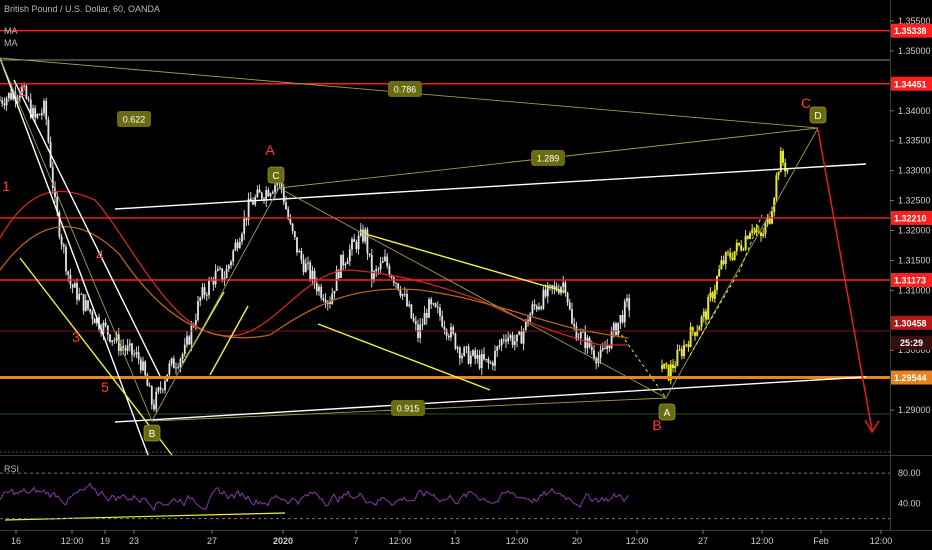  What do you see at coordinates (911, 30) in the screenshot?
I see `price-level-tag` at bounding box center [911, 30].